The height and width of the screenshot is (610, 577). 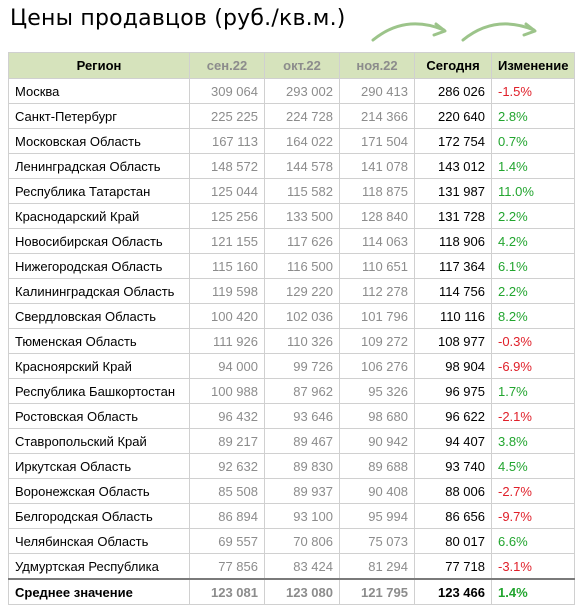 What do you see at coordinates (533, 191) in the screenshot?
I see `change-cell: 11.0%` at bounding box center [533, 191].